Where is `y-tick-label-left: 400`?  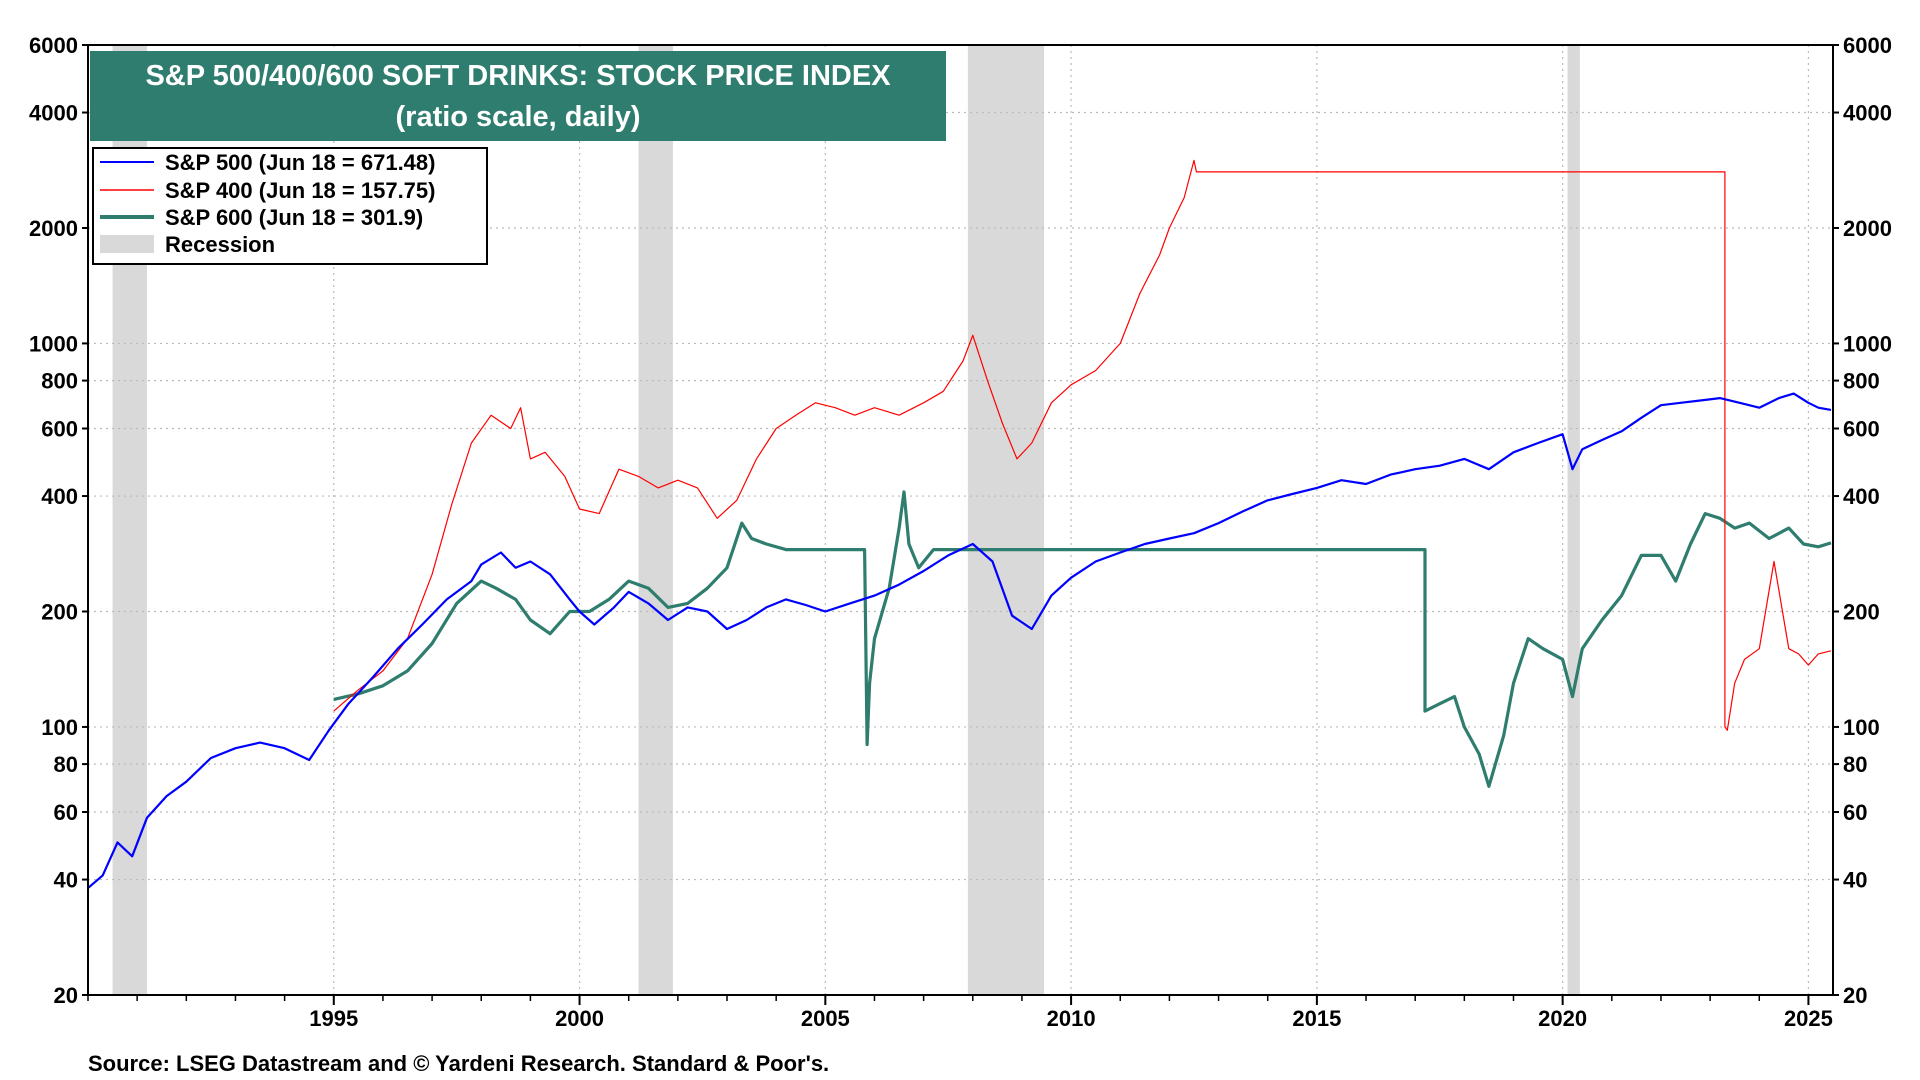
y-tick-label-left: 400 is located at coordinates (59, 496).